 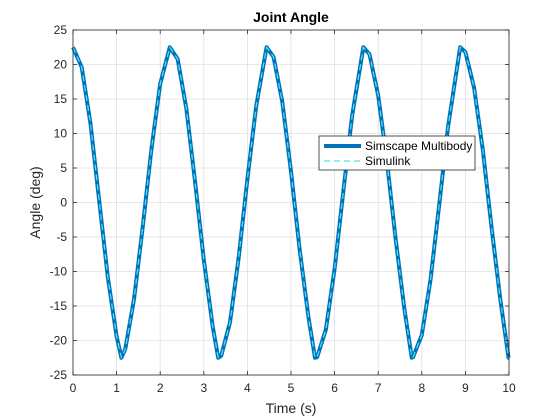 I want to click on legend: Simscape Multibody Simulink, so click(x=397, y=153).